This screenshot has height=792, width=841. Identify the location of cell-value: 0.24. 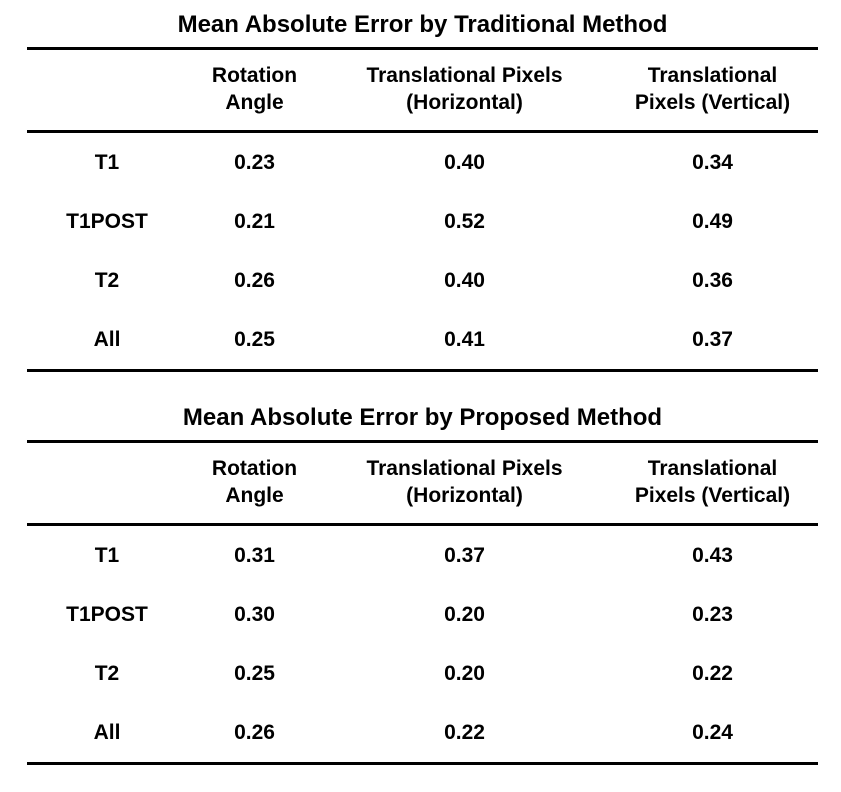
(712, 732).